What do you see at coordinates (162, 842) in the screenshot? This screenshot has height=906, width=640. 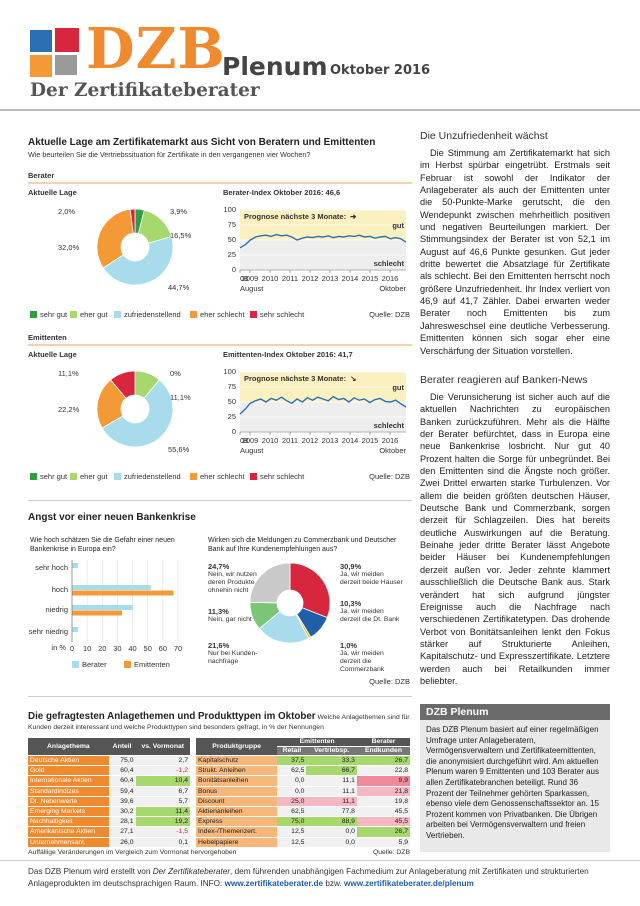 I see `cell: 0,1` at bounding box center [162, 842].